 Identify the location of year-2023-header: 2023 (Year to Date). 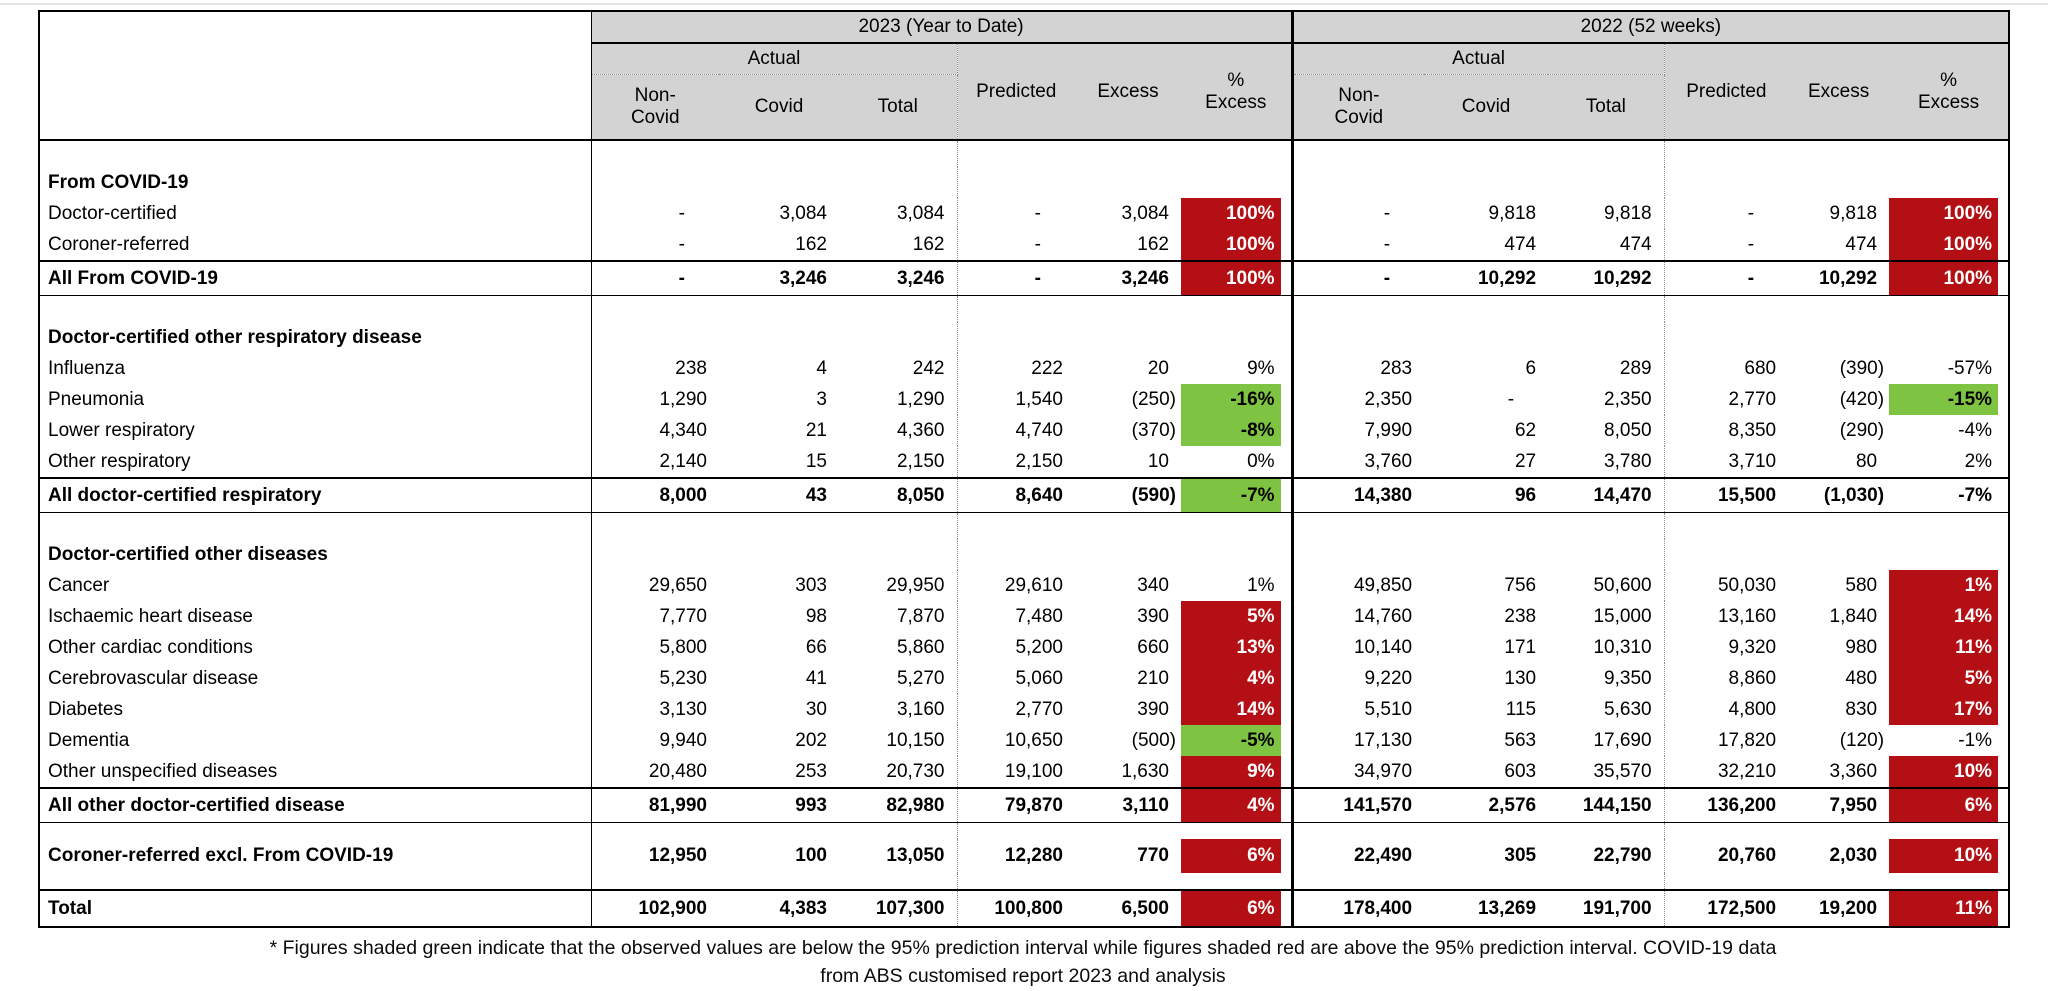
(942, 27).